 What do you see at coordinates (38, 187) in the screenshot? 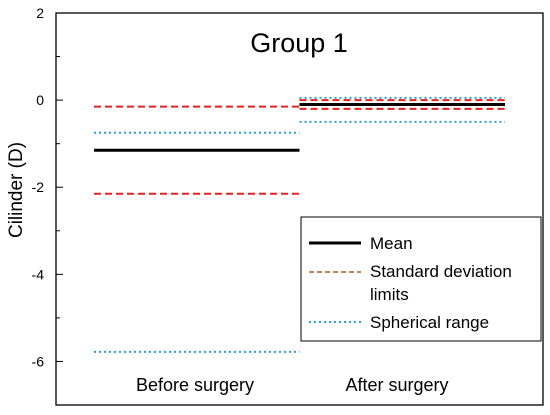
I see `y-tick-label: -2` at bounding box center [38, 187].